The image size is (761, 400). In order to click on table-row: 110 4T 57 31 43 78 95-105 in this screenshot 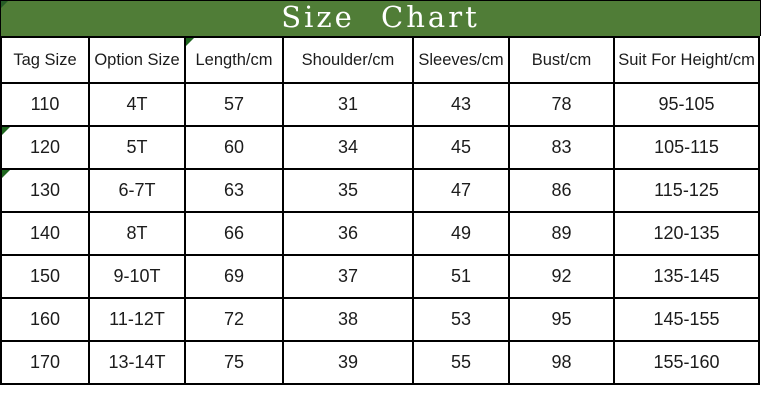, I will do `click(380, 104)`.